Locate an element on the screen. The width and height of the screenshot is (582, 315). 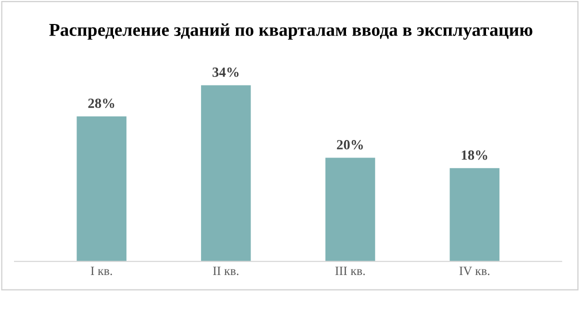
data-label: 20% is located at coordinates (349, 145).